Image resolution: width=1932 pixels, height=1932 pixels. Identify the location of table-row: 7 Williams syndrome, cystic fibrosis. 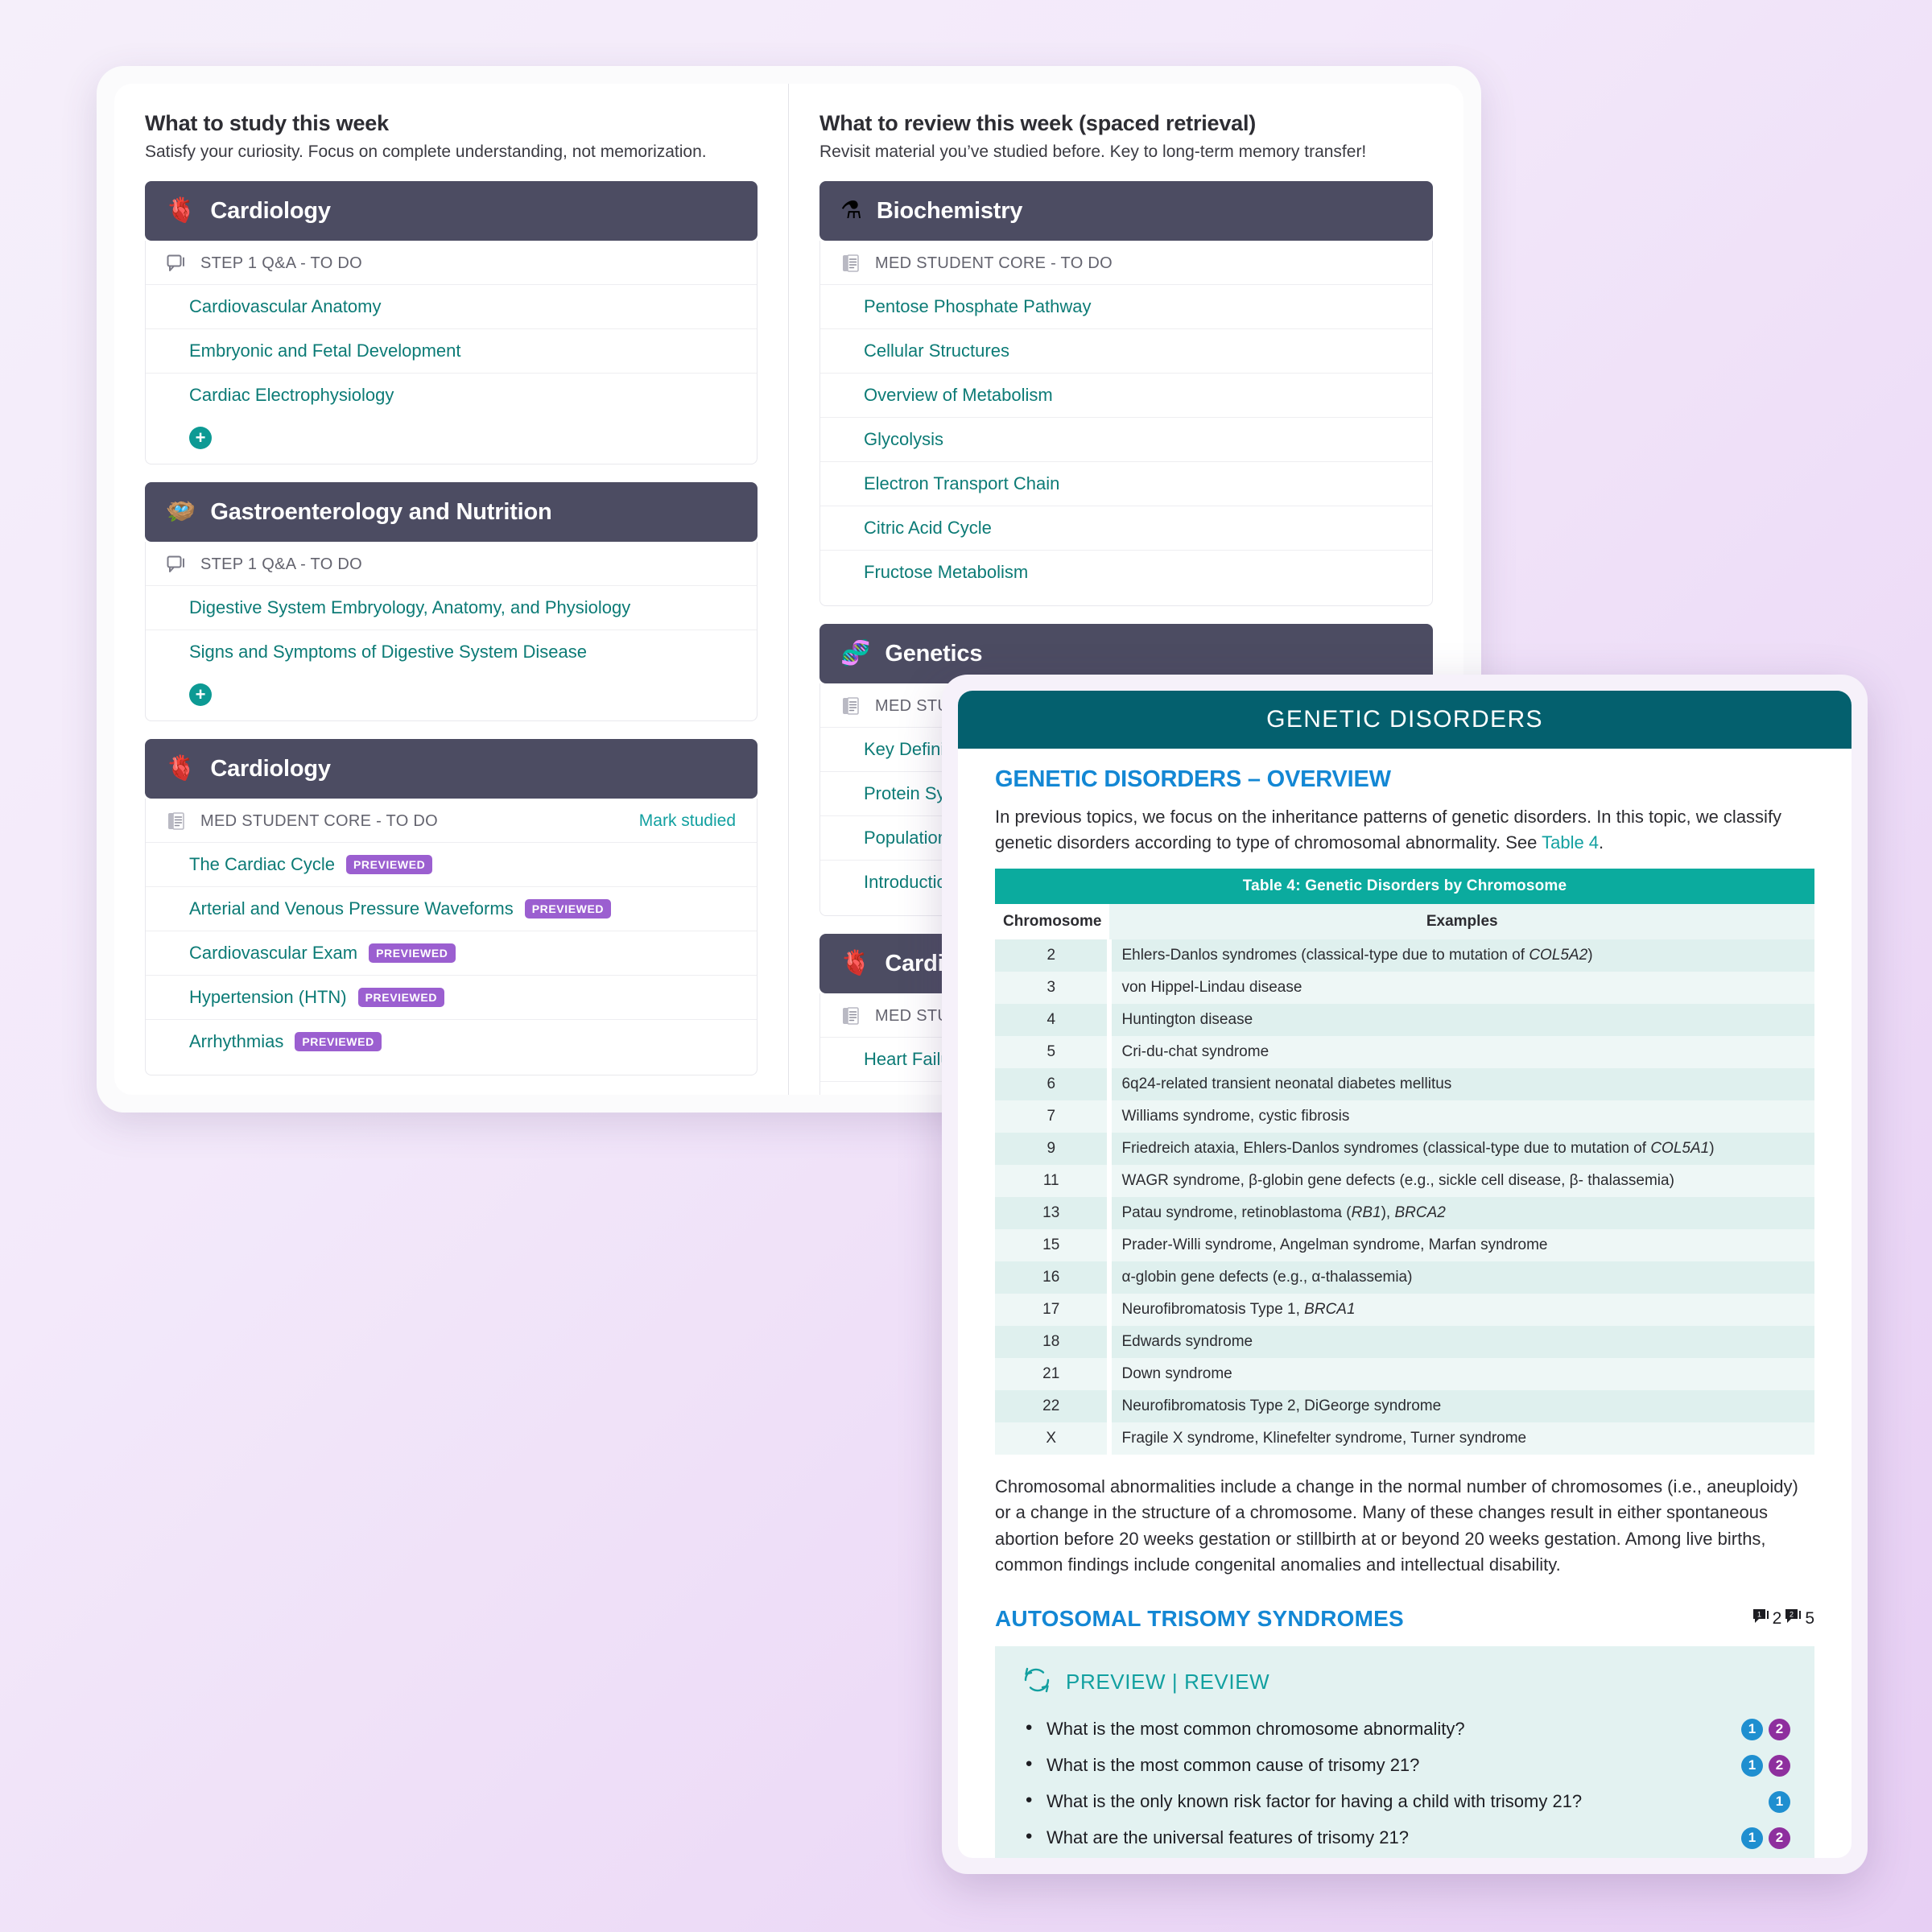
(1404, 1116).